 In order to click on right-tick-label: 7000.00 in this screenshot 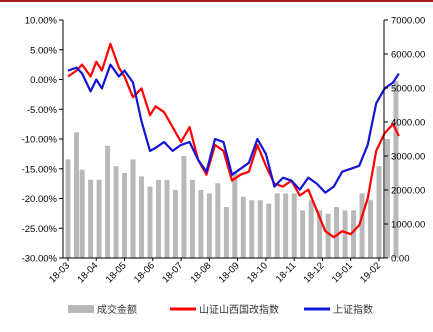, I will do `click(408, 21)`.